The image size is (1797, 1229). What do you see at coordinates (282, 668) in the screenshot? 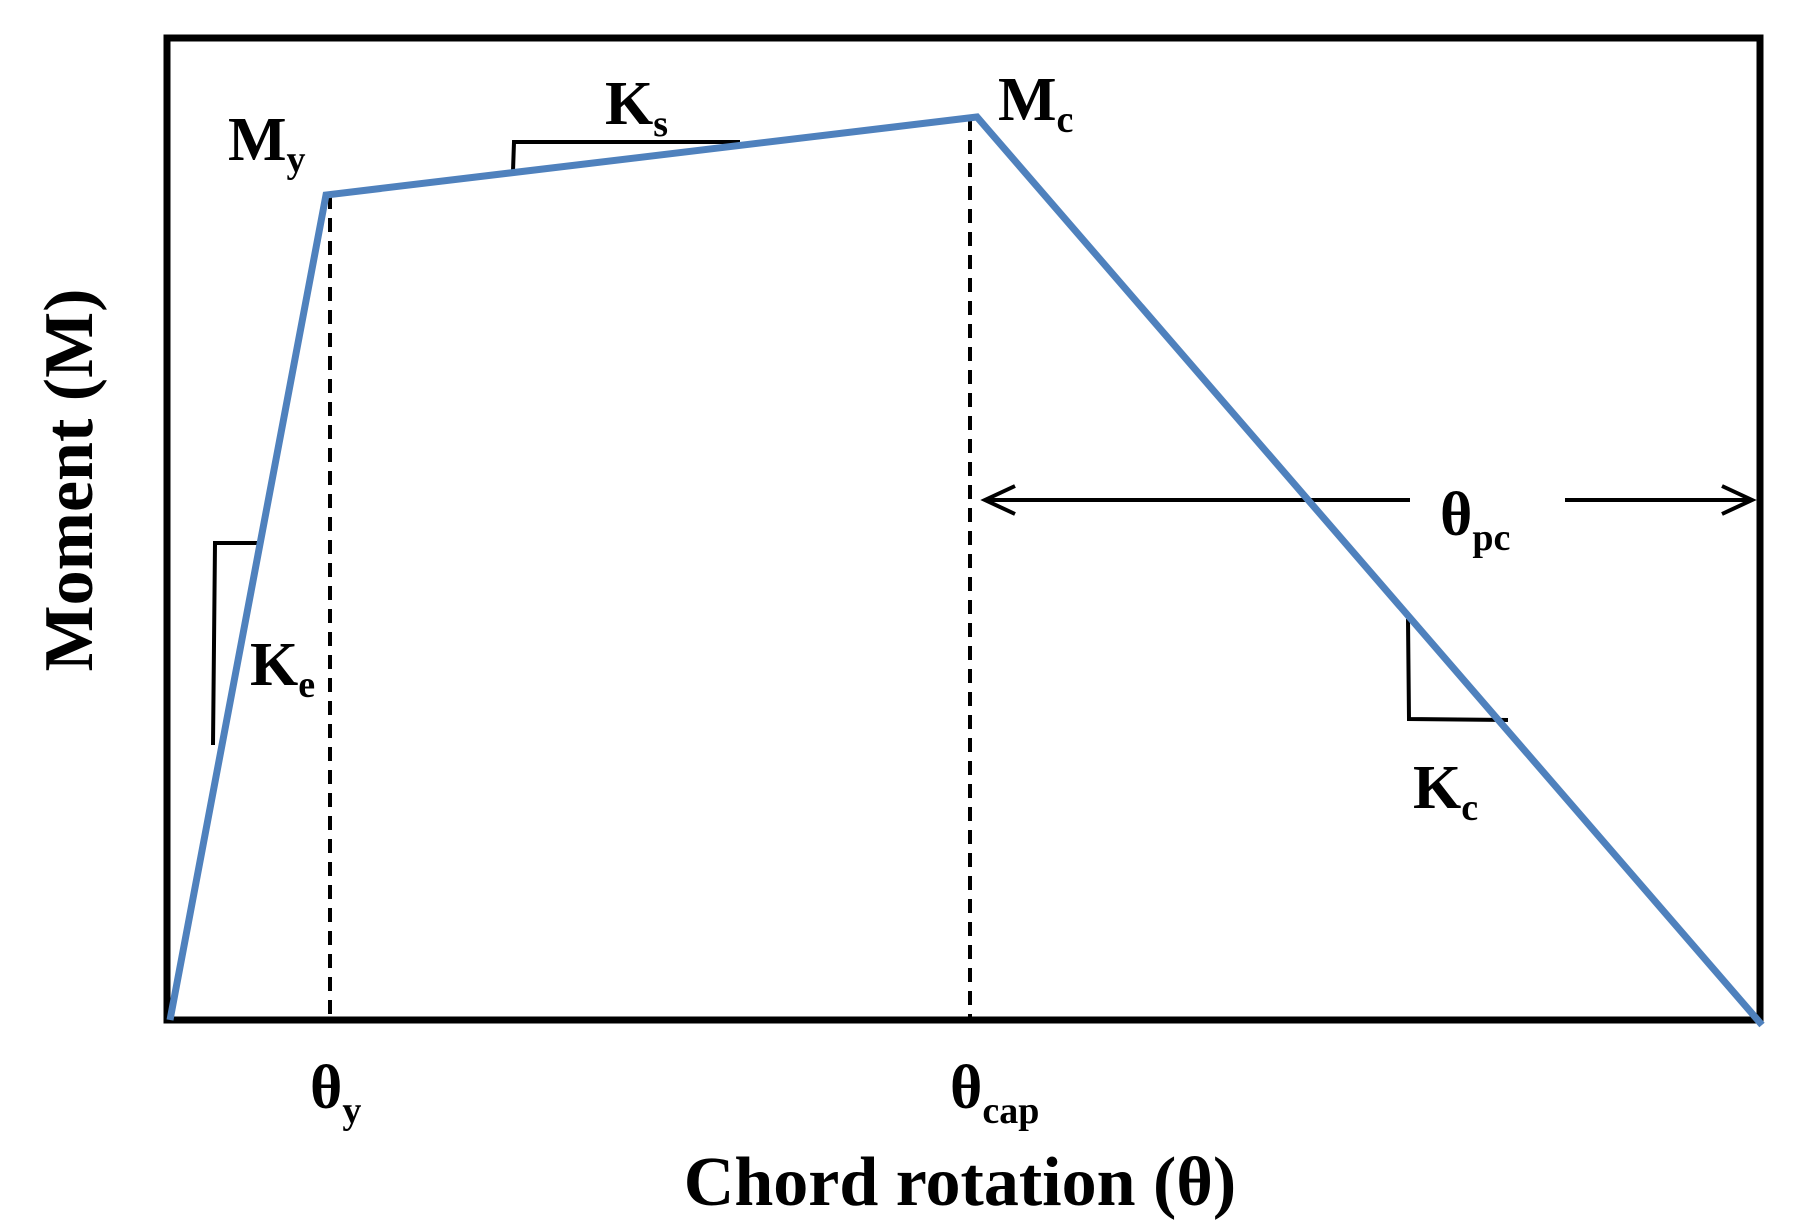
I see `ke-label: Ke` at bounding box center [282, 668].